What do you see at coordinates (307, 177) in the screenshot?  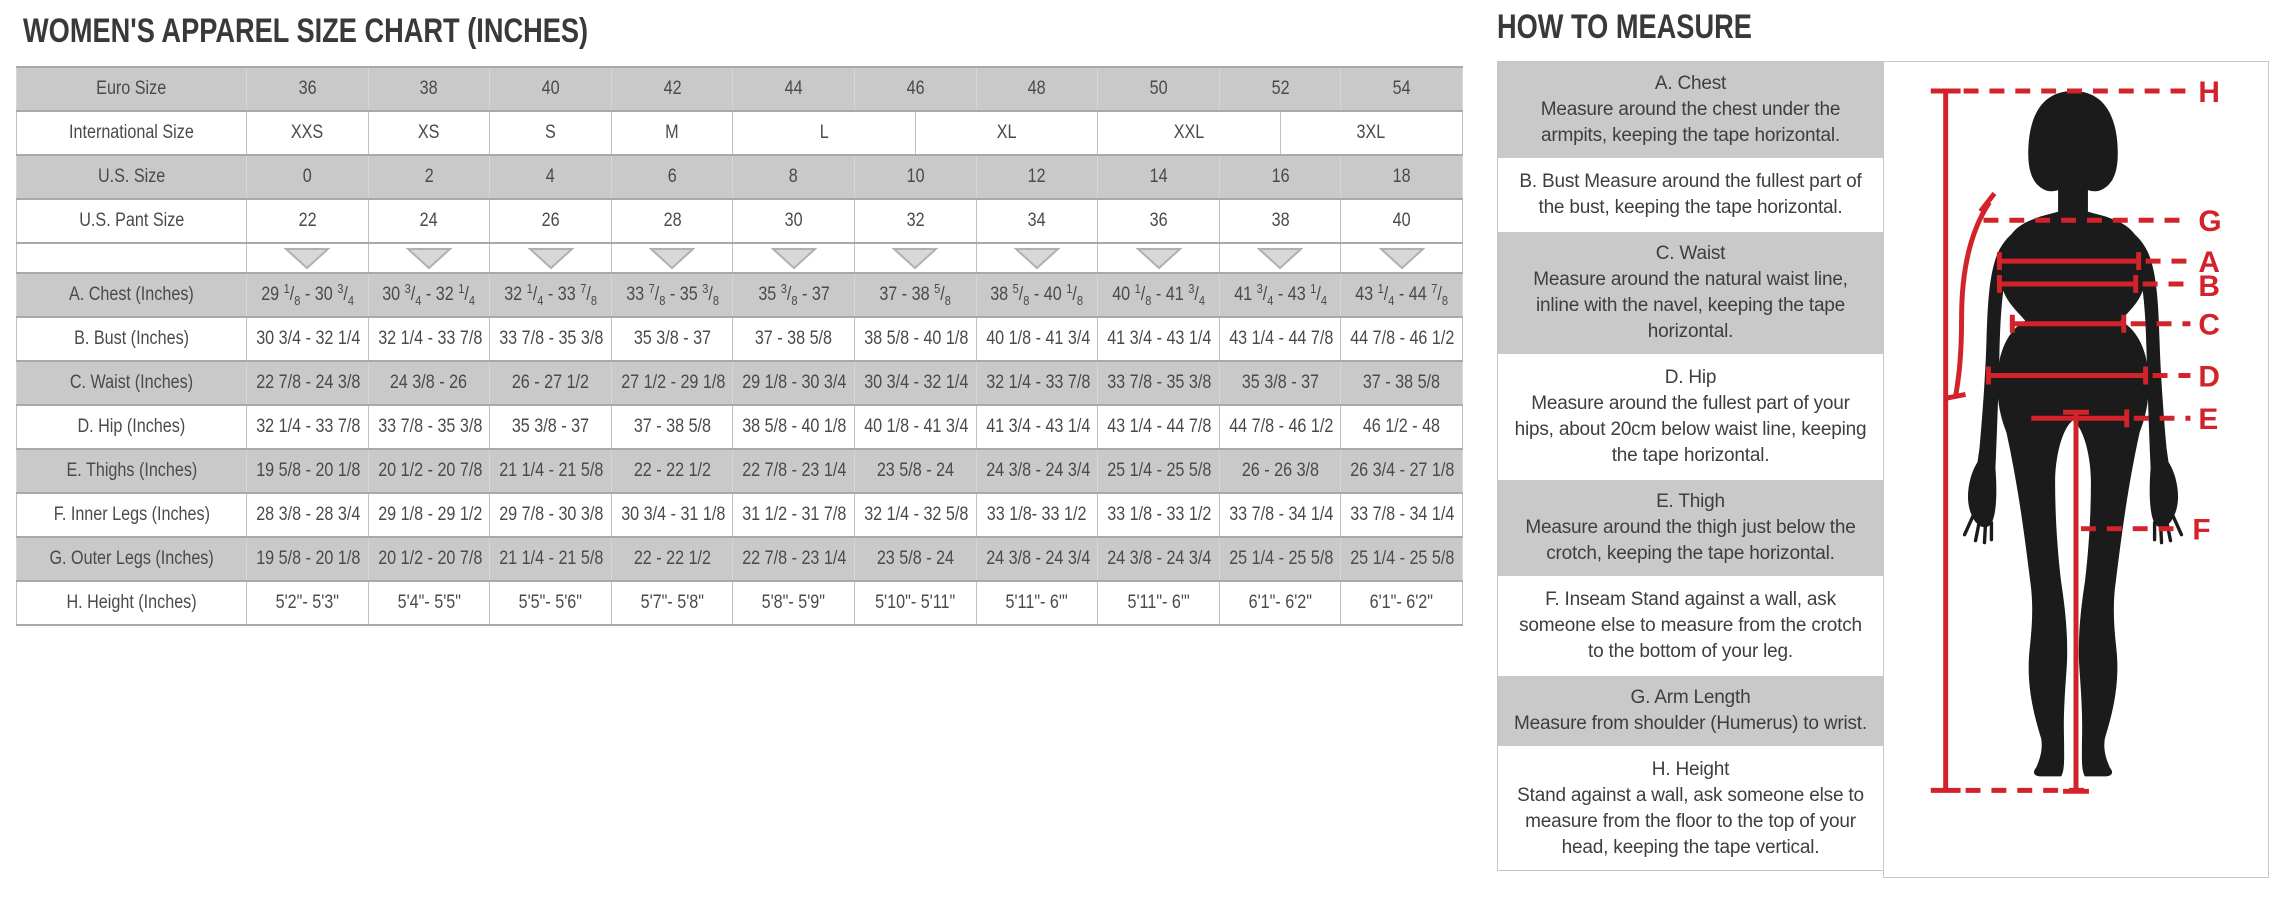 I see `size-cell: 0` at bounding box center [307, 177].